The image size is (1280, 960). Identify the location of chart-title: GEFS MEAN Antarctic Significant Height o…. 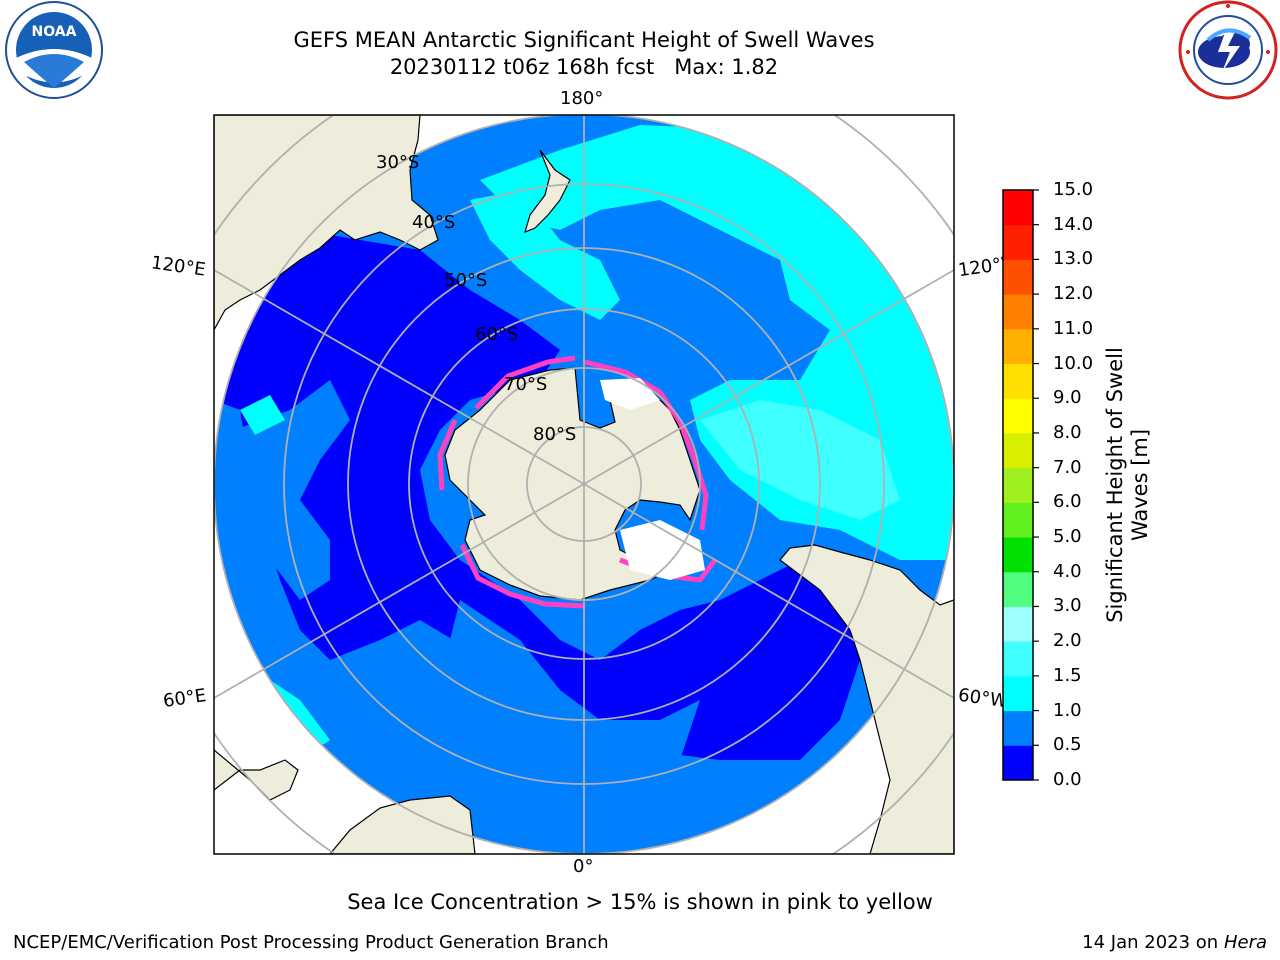
(584, 40).